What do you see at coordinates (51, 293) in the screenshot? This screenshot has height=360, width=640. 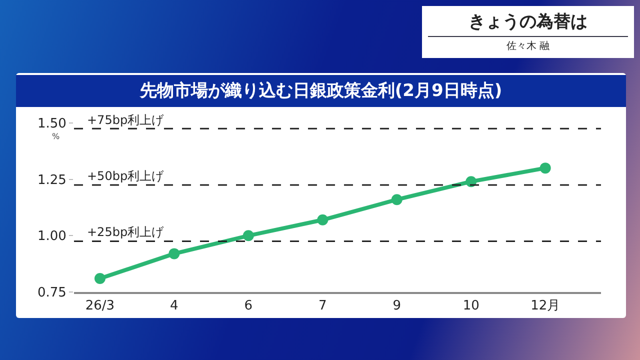 I see `y-tick-label: 0.75` at bounding box center [51, 293].